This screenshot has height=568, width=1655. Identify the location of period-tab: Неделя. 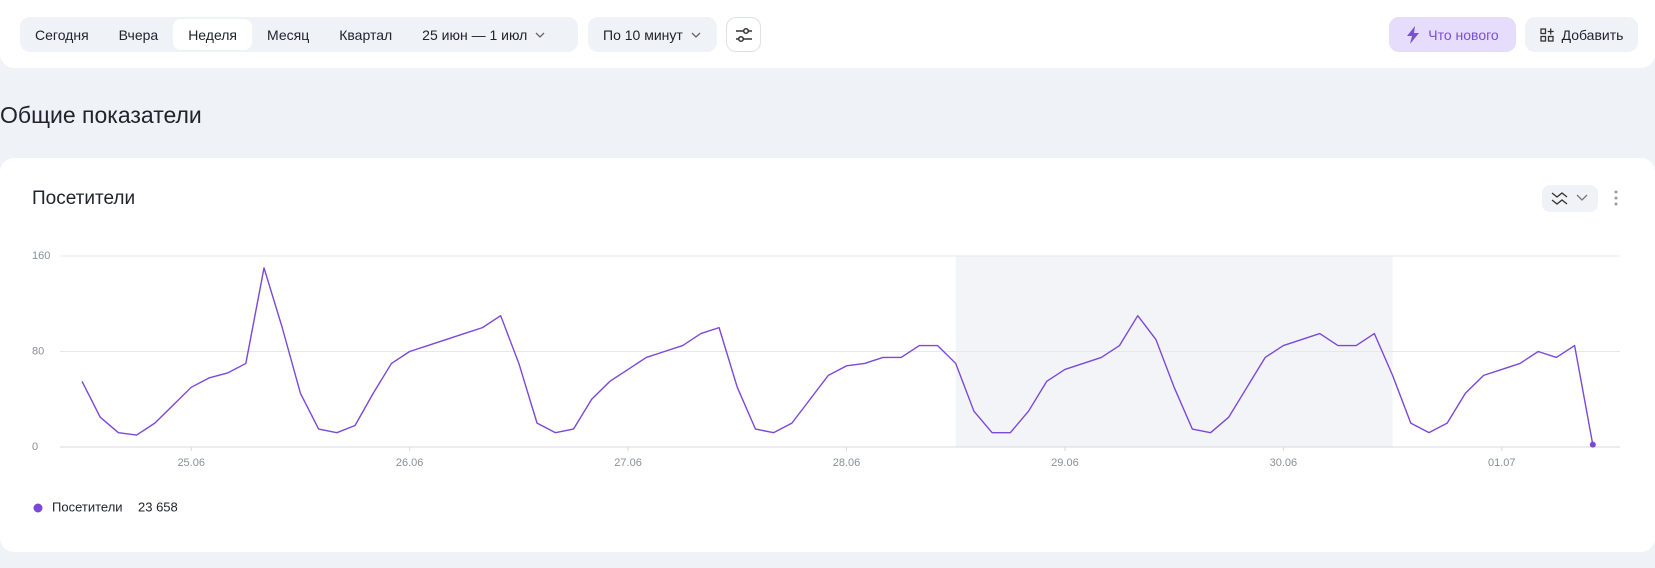
(213, 34).